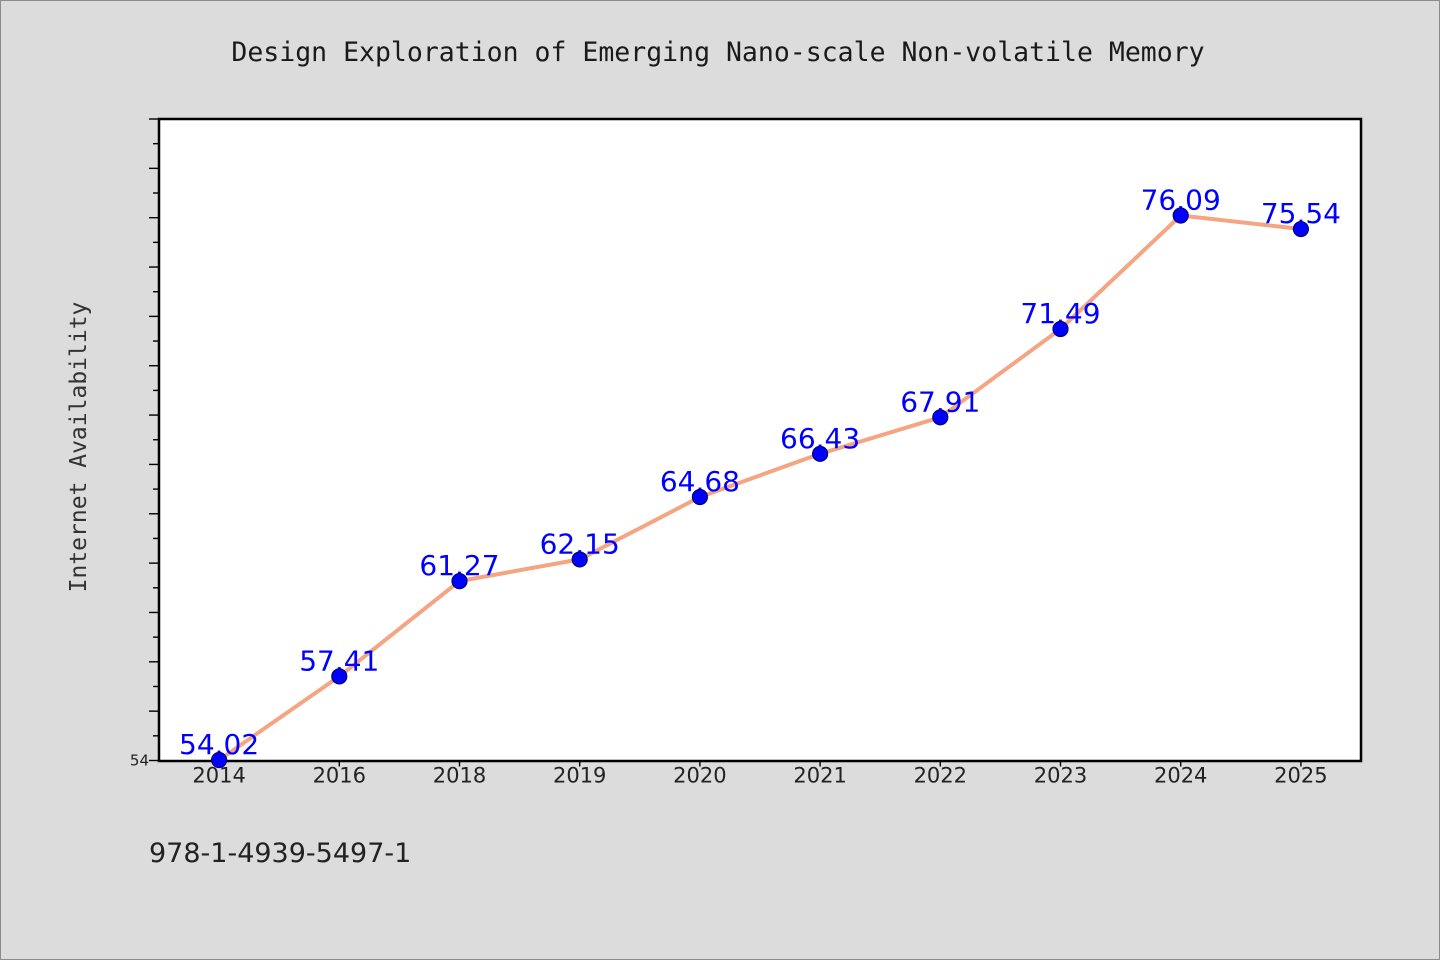 The width and height of the screenshot is (1440, 960). I want to click on y-axis: 54, so click(144, 444).